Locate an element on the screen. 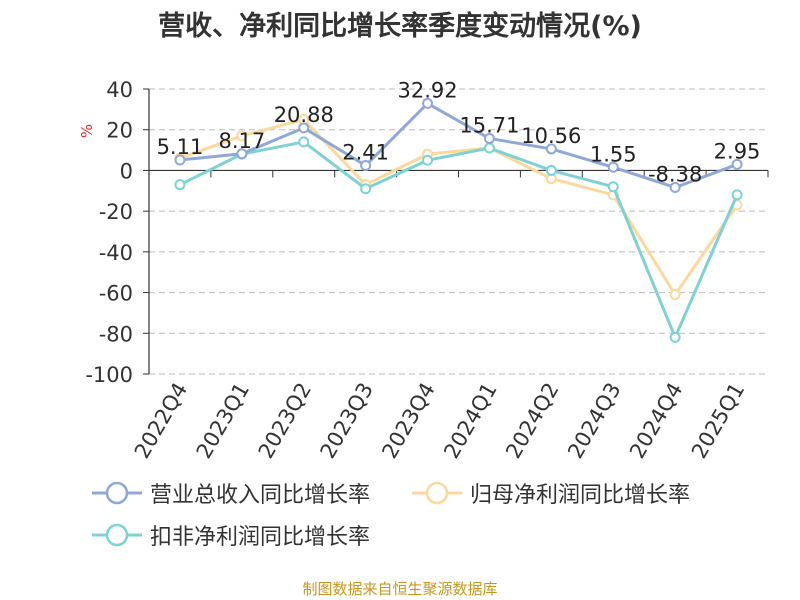 The width and height of the screenshot is (800, 600). data-label: 15.71 is located at coordinates (489, 125).